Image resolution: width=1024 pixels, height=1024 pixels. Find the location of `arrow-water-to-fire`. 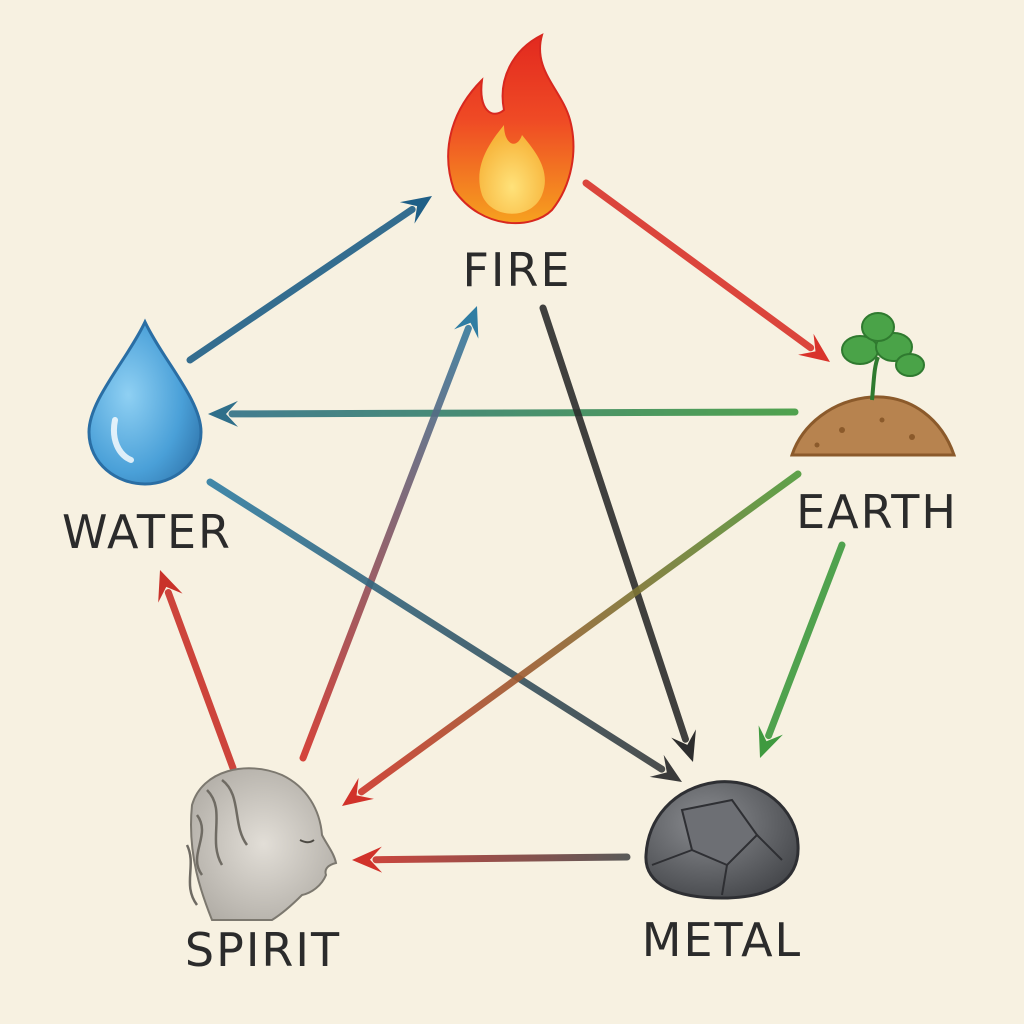

arrow-water-to-fire is located at coordinates (309, 280).